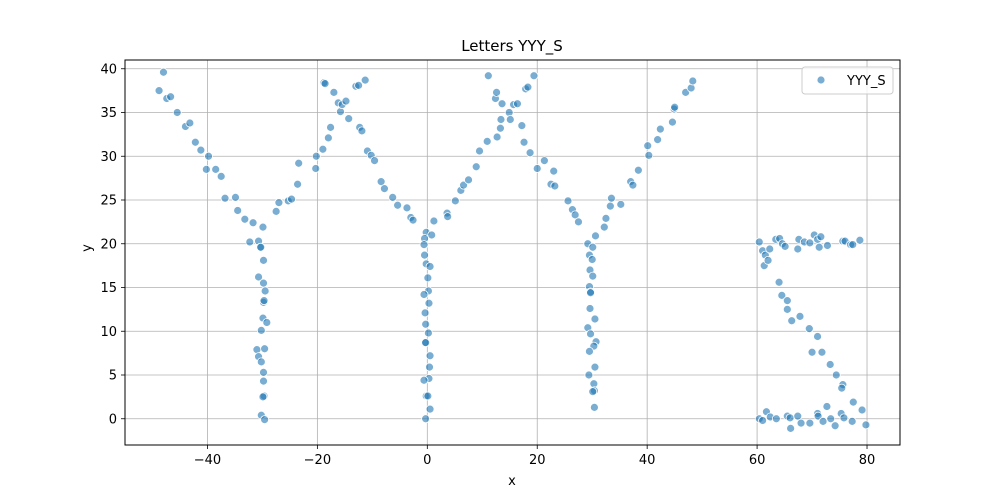 The height and width of the screenshot is (500, 1000). What do you see at coordinates (821, 80) in the screenshot?
I see `legend-marker` at bounding box center [821, 80].